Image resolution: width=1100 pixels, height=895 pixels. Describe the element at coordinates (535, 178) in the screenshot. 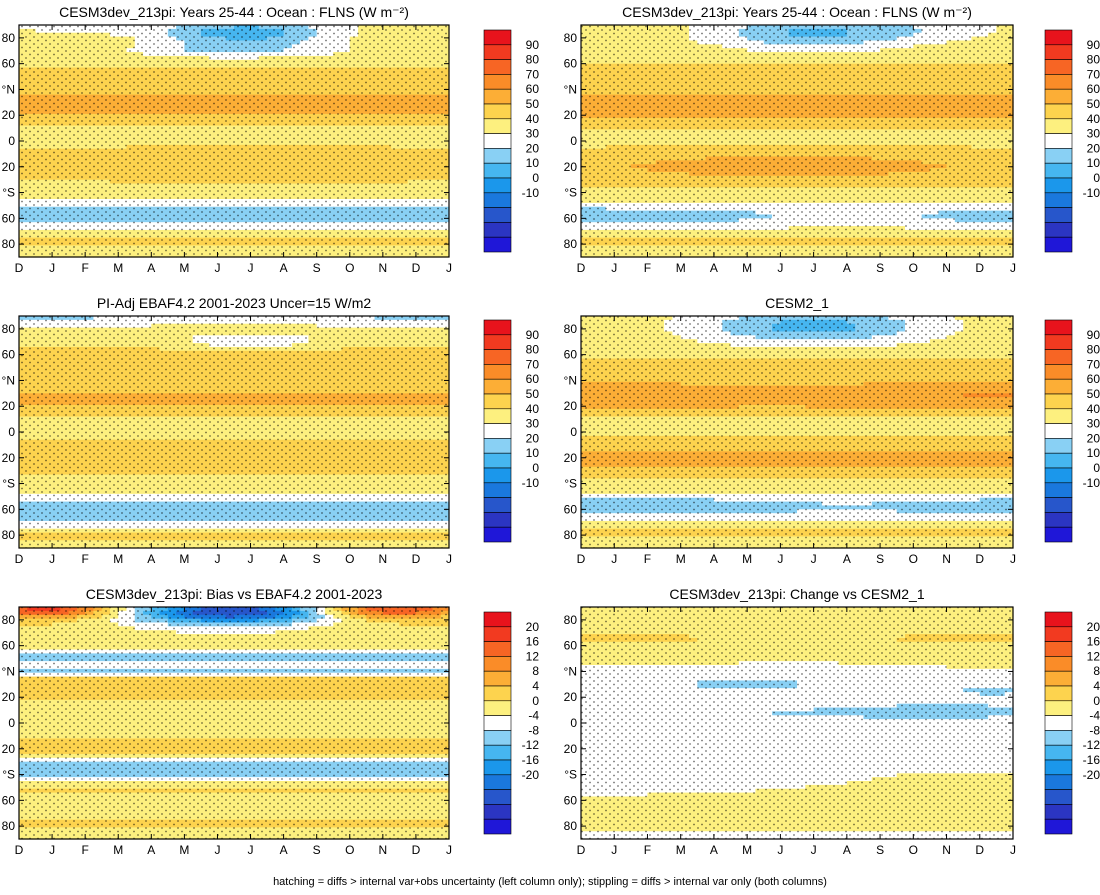

I see `colorbar-label: 0` at that location.